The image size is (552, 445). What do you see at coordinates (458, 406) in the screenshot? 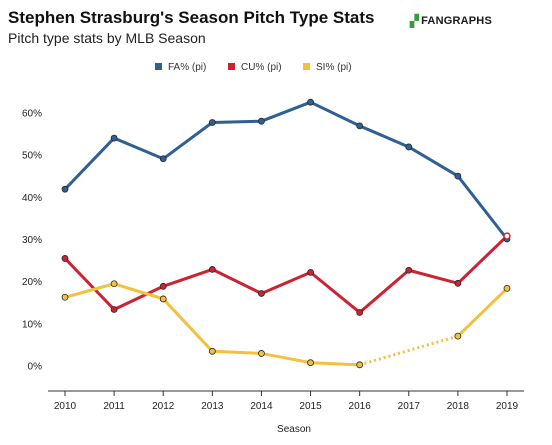
I see `x-tick-label: 2018` at bounding box center [458, 406].